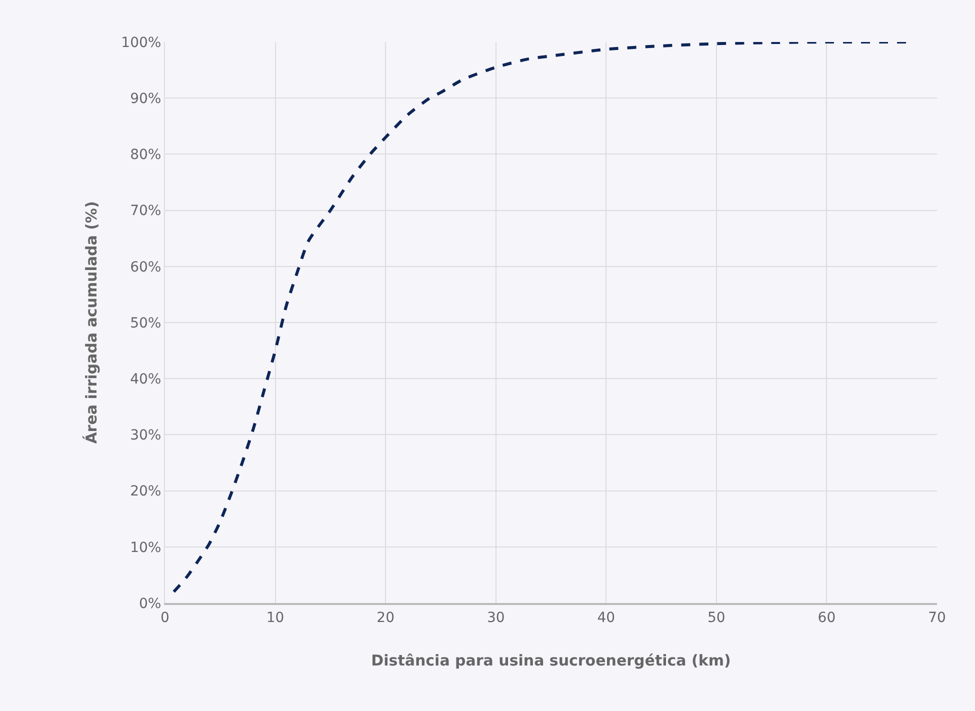 This screenshot has height=711, width=975. What do you see at coordinates (146, 548) in the screenshot?
I see `y-tick-label: 10%` at bounding box center [146, 548].